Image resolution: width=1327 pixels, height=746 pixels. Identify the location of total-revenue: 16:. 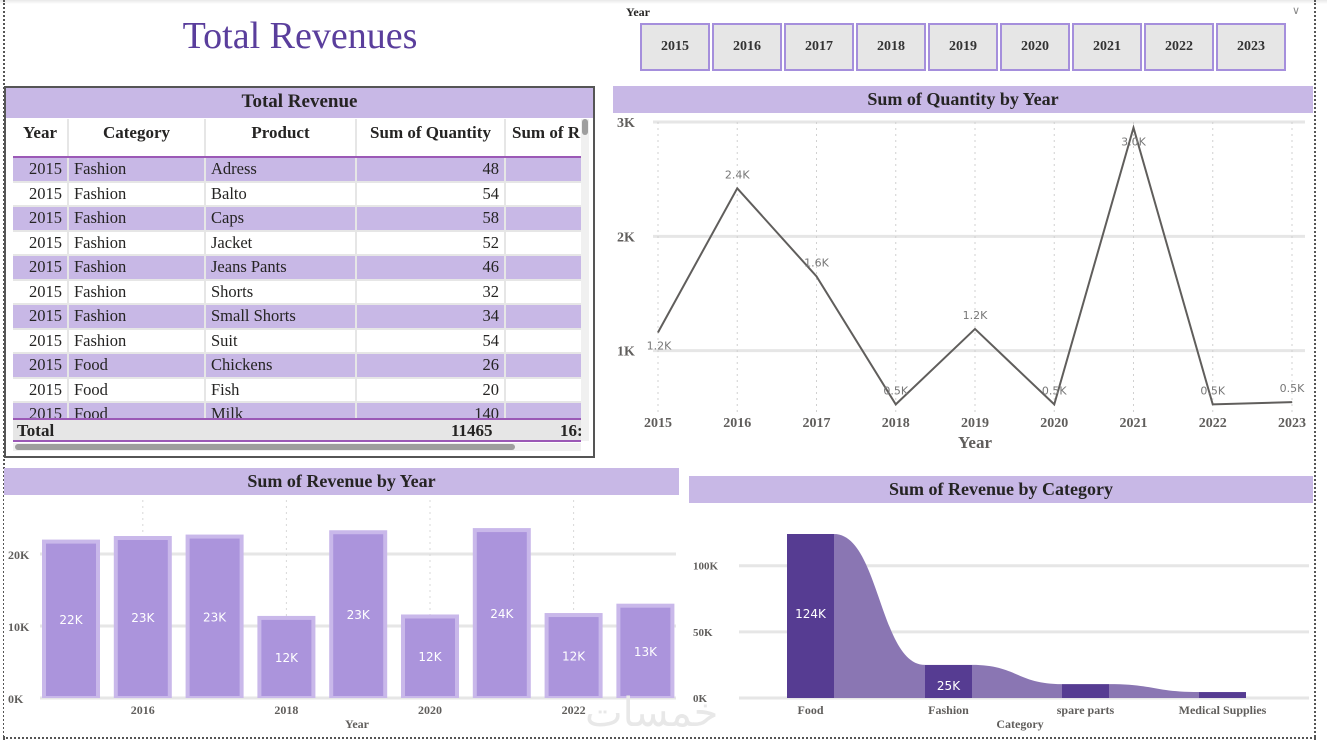
(571, 430).